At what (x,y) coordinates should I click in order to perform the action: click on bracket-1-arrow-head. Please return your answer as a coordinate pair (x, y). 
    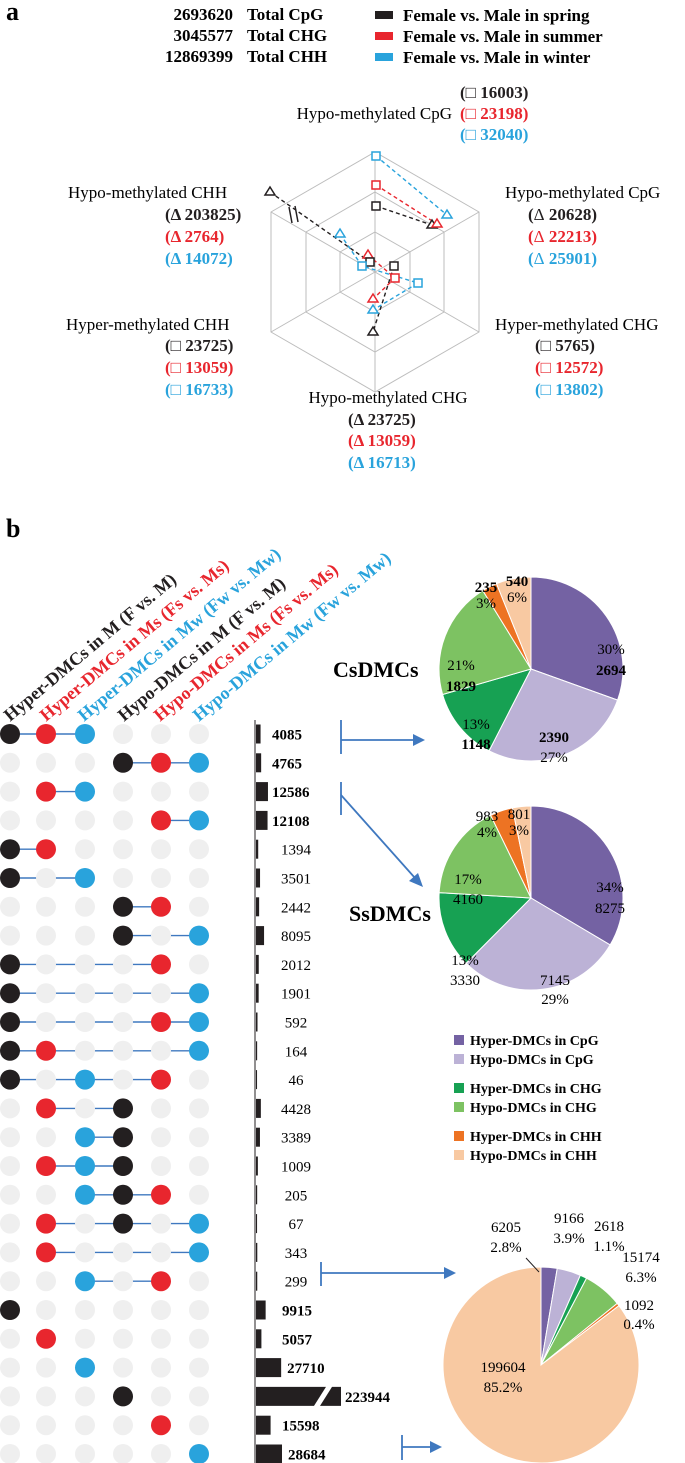
    Looking at the image, I should click on (419, 740).